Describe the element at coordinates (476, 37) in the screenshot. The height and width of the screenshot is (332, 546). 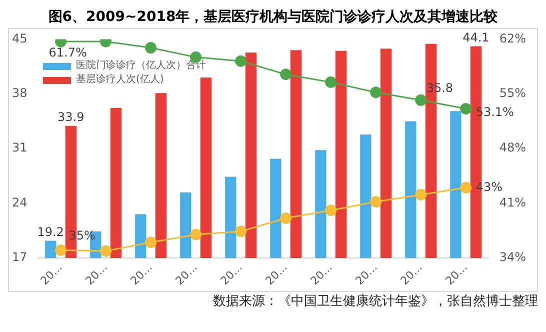
I see `data-label: 44.1` at that location.